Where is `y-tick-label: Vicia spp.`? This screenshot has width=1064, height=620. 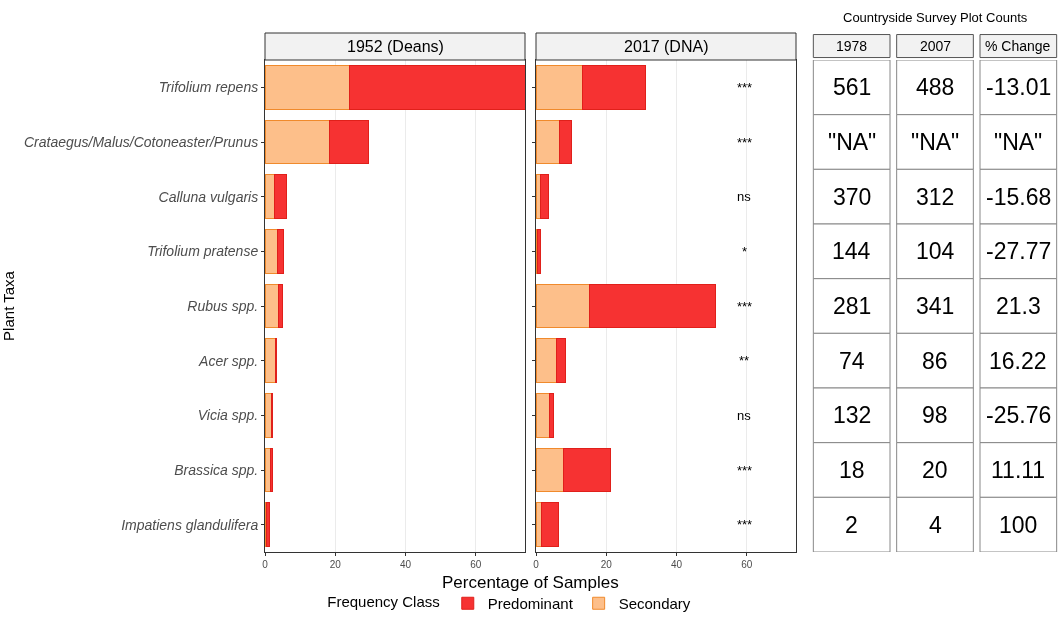 y-tick-label: Vicia spp. is located at coordinates (228, 415).